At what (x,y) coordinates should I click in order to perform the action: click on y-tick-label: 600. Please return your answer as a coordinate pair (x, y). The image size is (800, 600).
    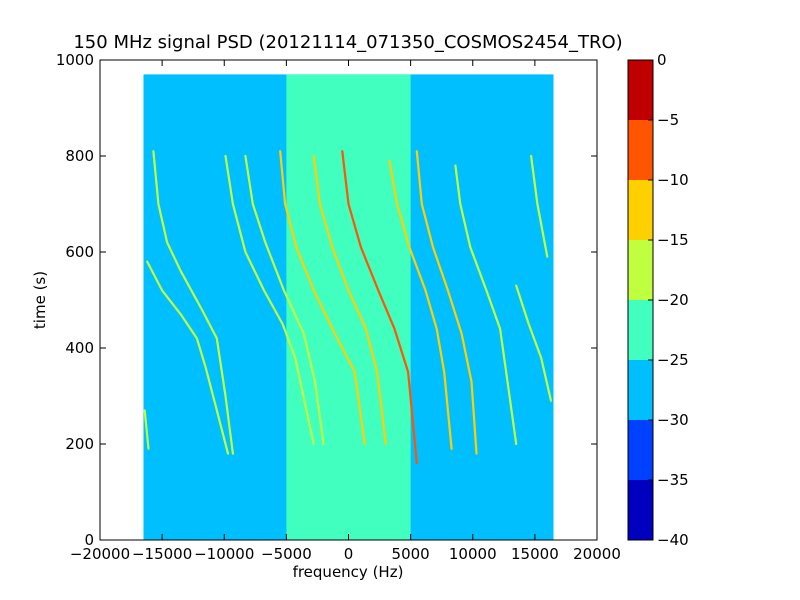
    Looking at the image, I should click on (79, 252).